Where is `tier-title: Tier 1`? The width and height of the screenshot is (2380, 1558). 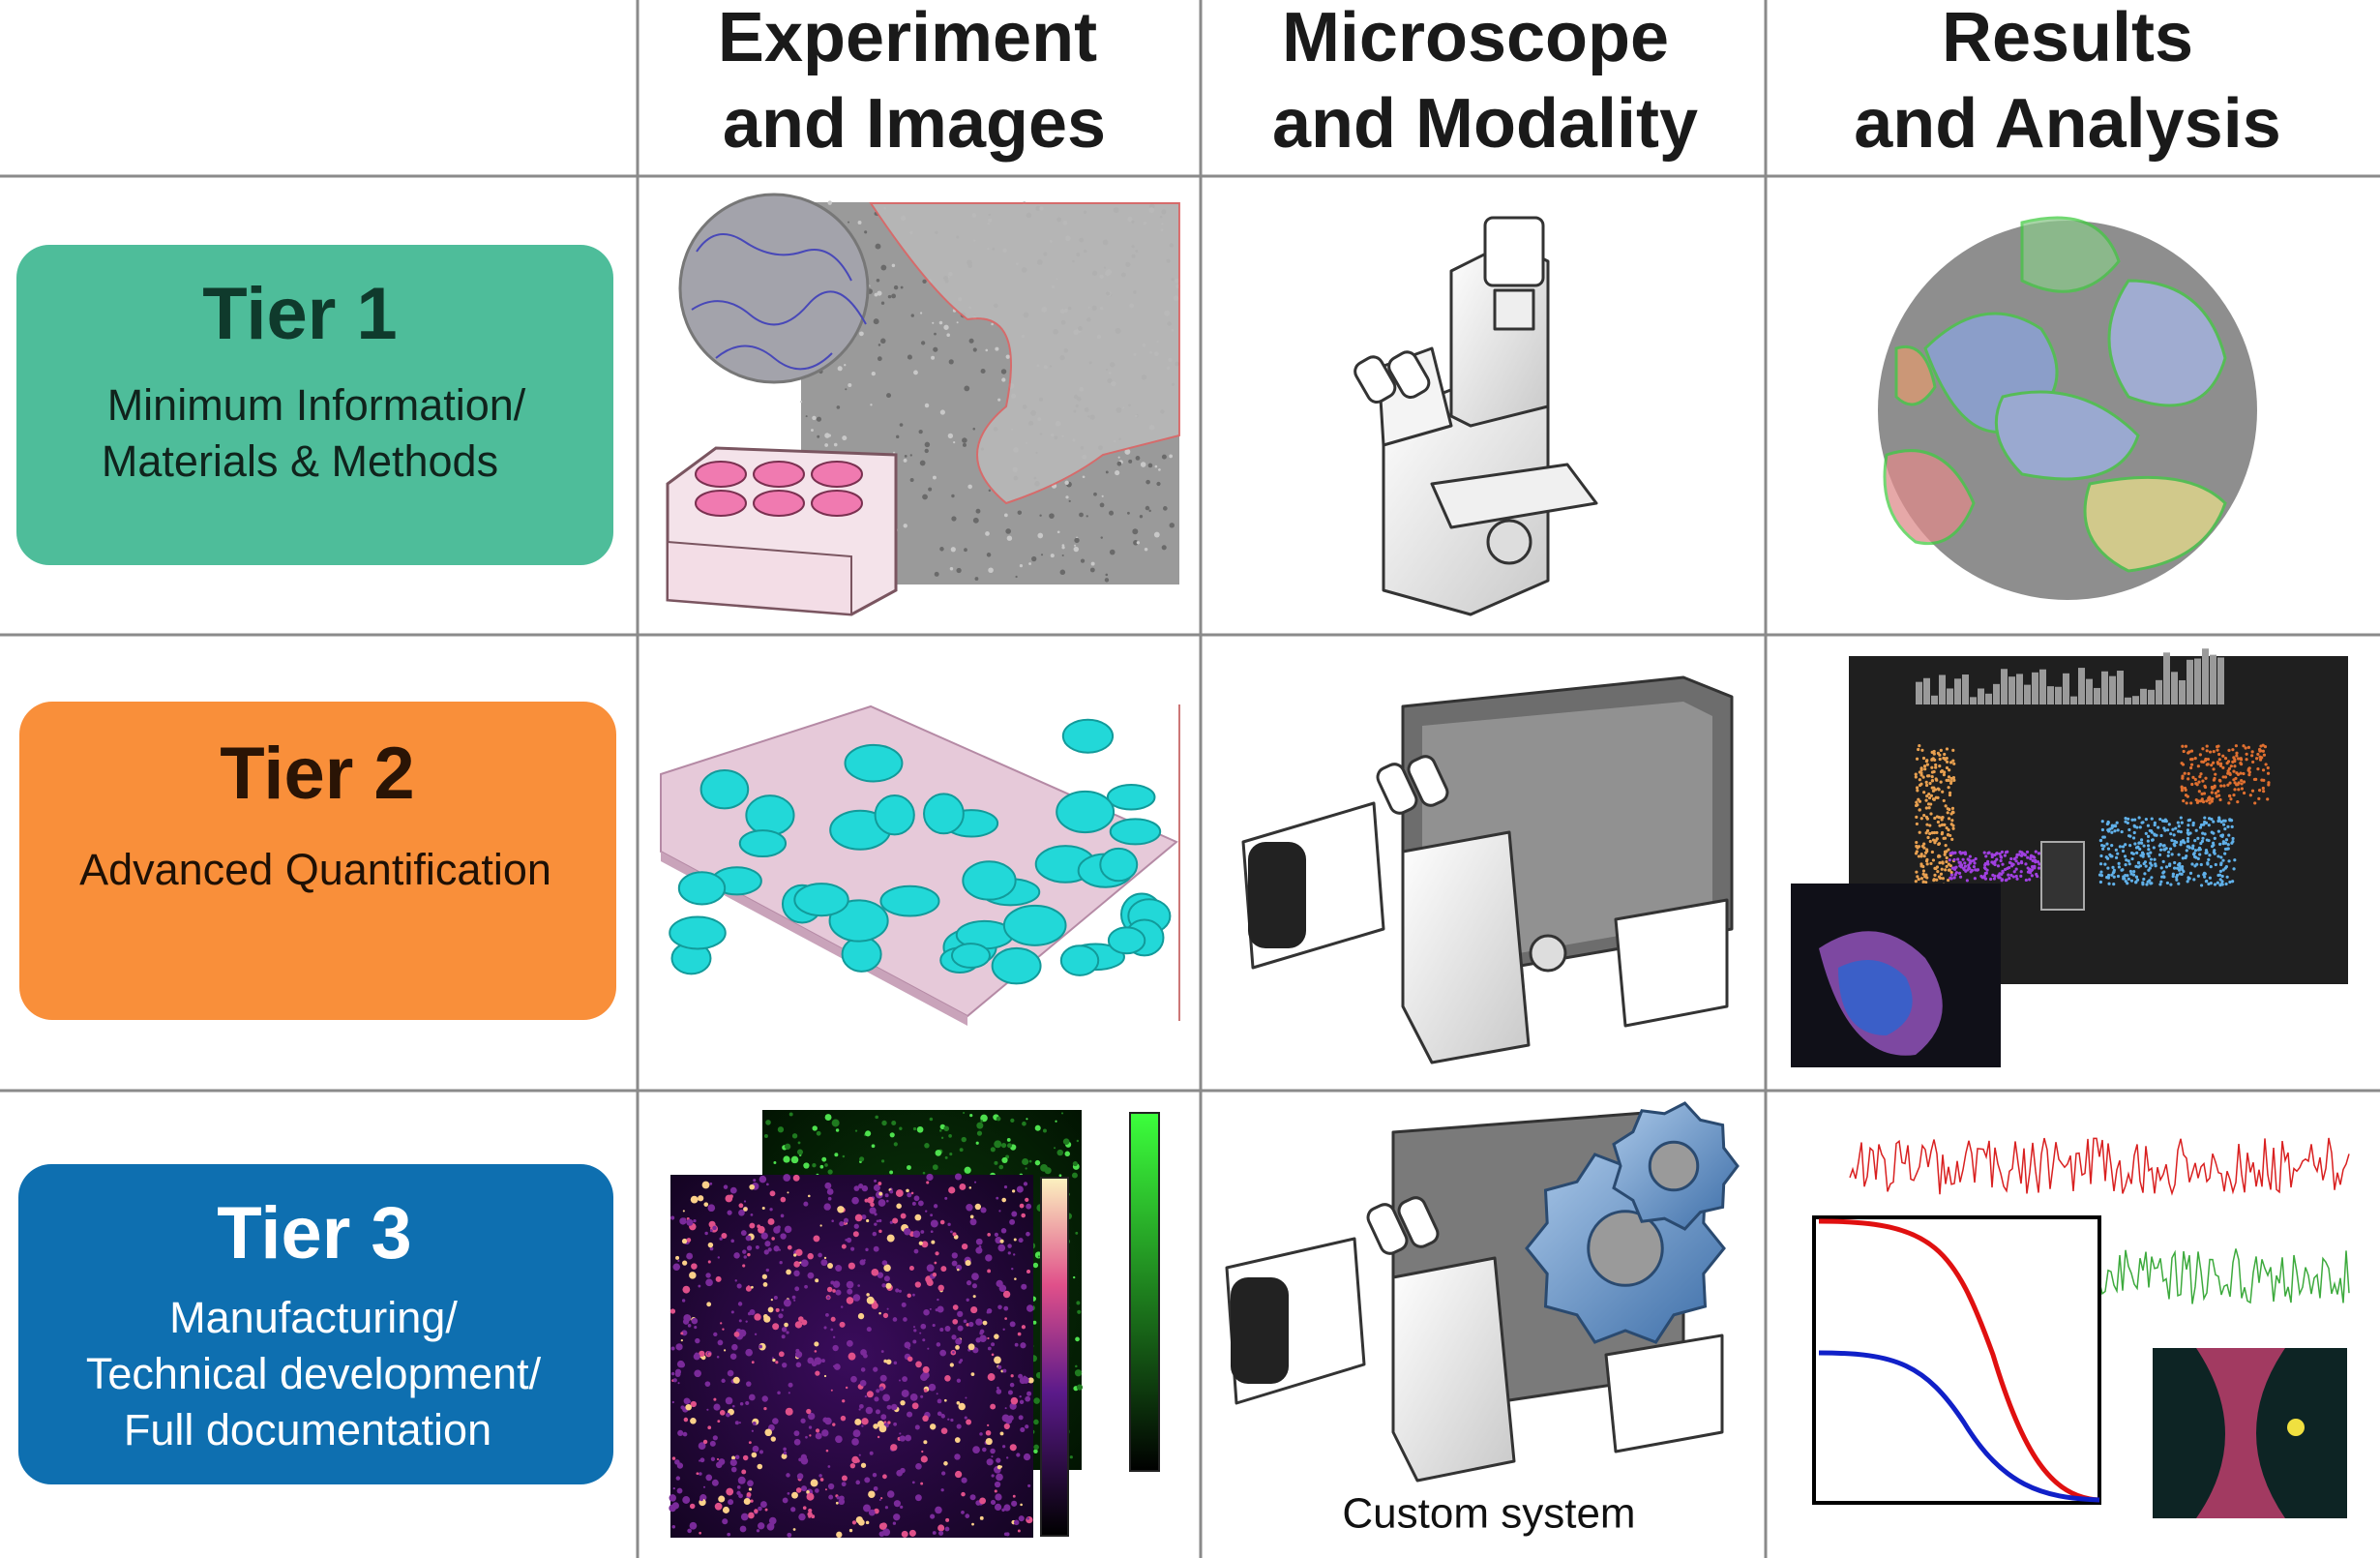
tier-title: Tier 1 is located at coordinates (300, 314).